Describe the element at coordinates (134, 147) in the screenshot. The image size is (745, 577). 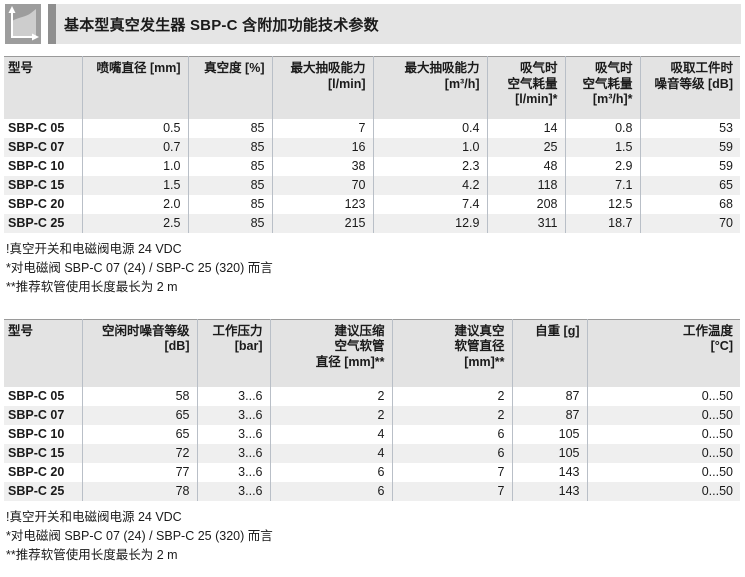
I see `value-cell: 0.7` at that location.